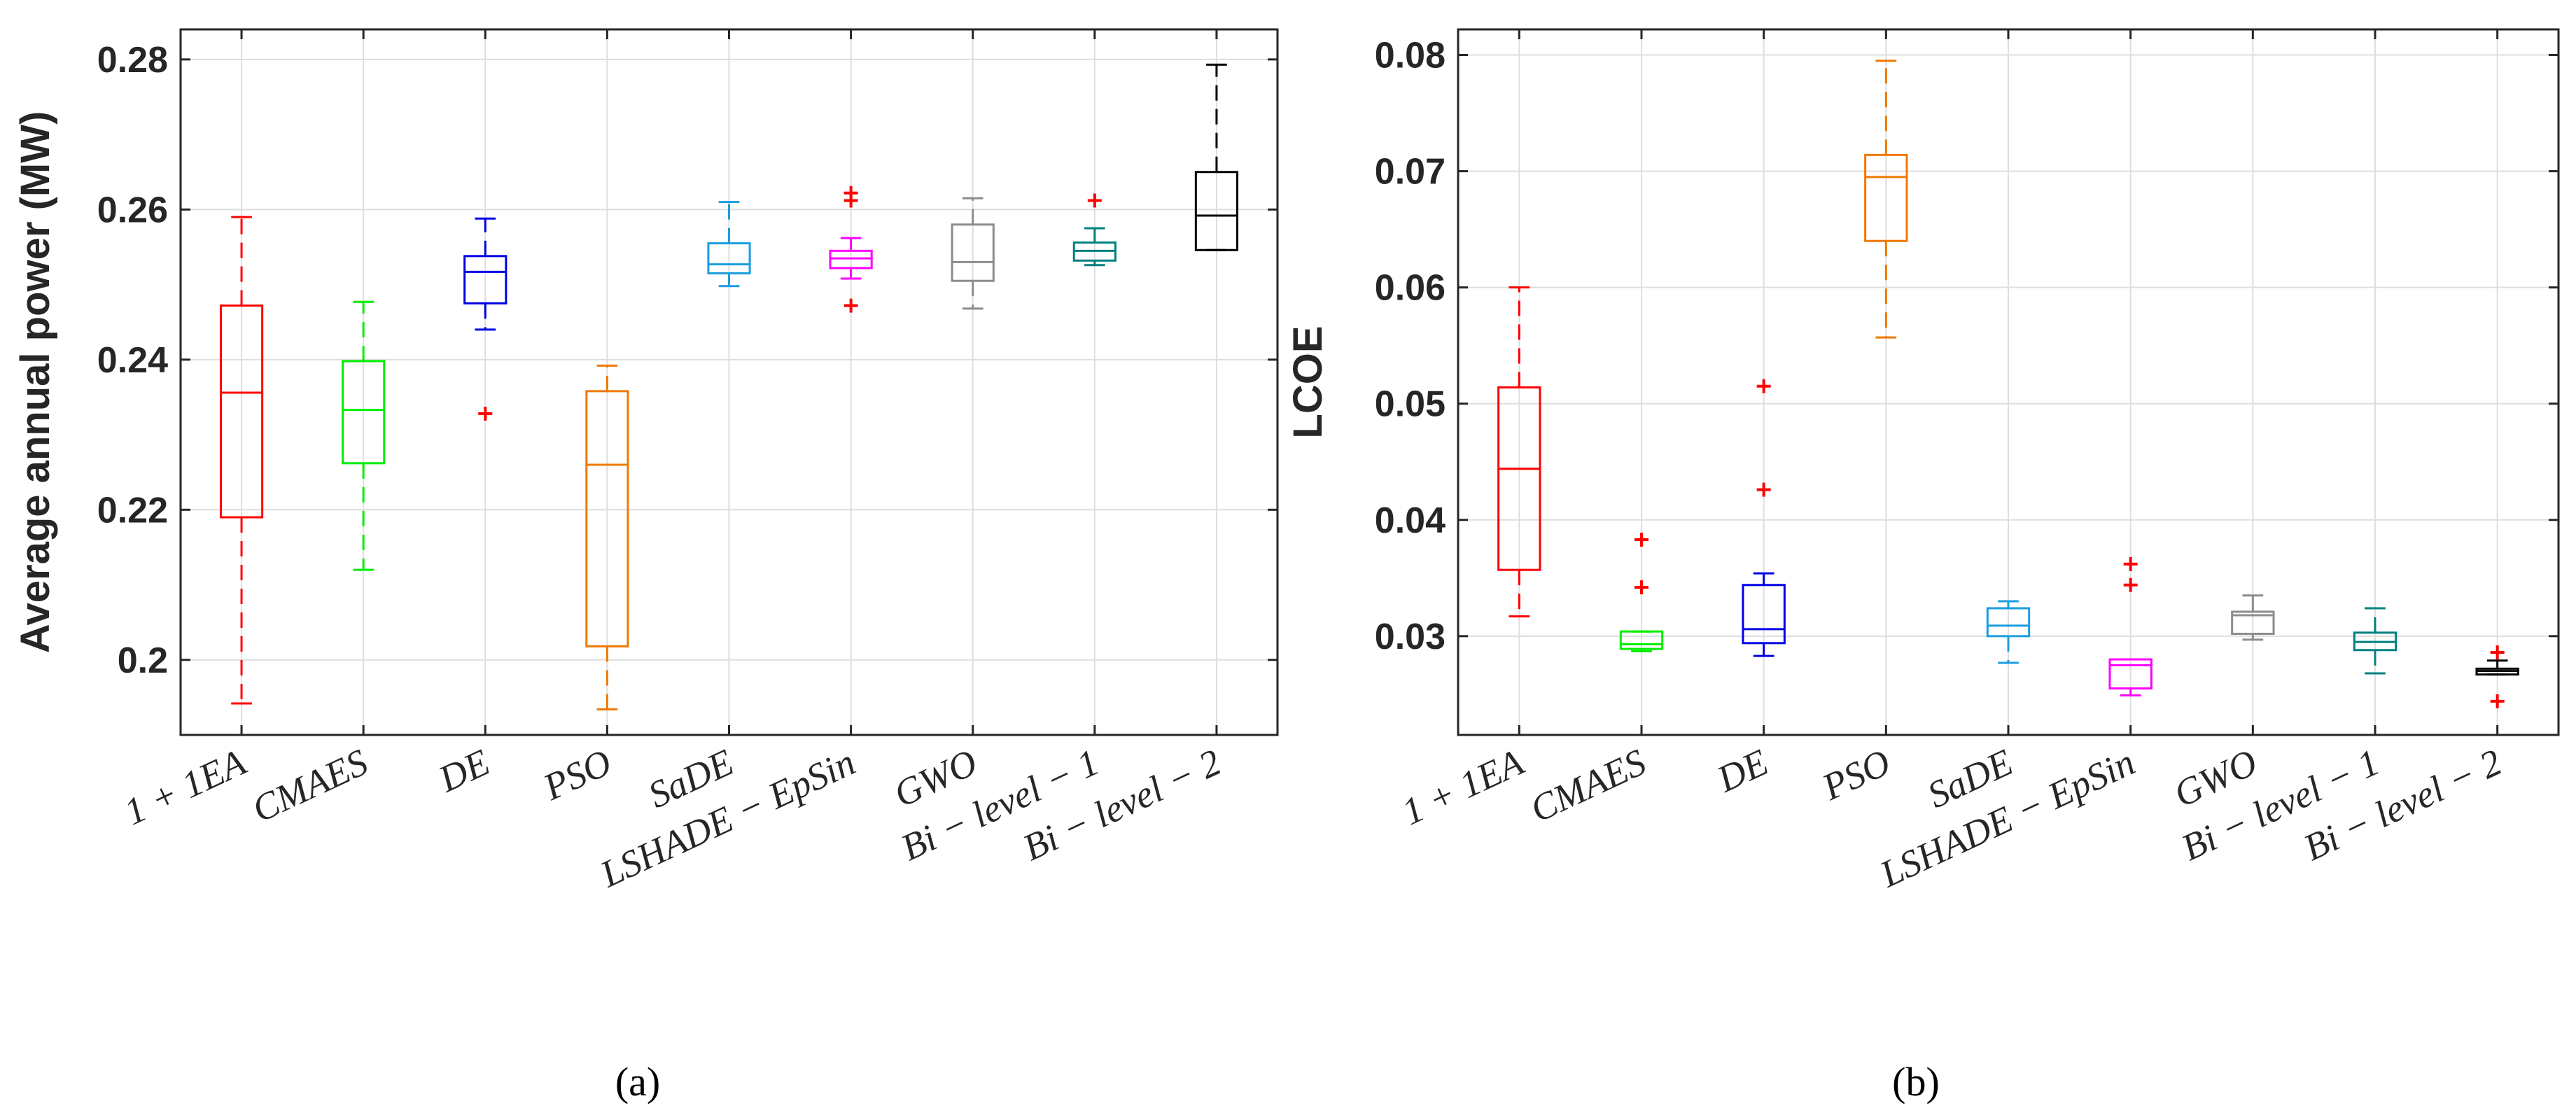 This screenshot has width=2576, height=1115. Describe the element at coordinates (1410, 288) in the screenshot. I see `y-tick-label: 0.06` at that location.